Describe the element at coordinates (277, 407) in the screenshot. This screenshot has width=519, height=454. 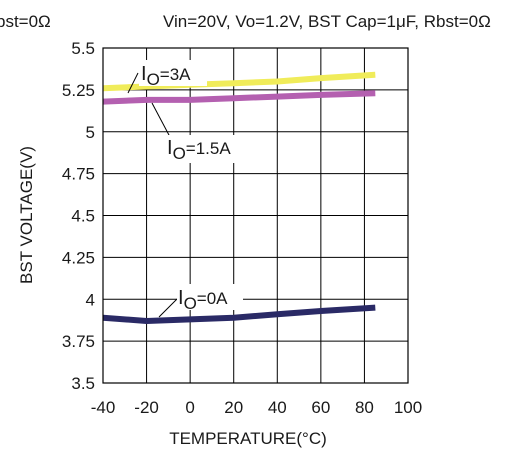
I see `x-tick-label: 40` at that location.